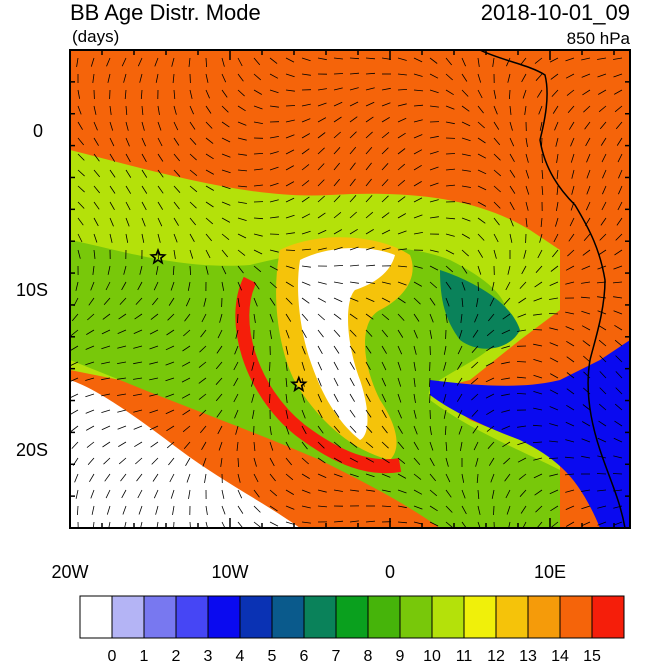  Describe the element at coordinates (208, 656) in the screenshot. I see `colorbar-label: 3` at that location.